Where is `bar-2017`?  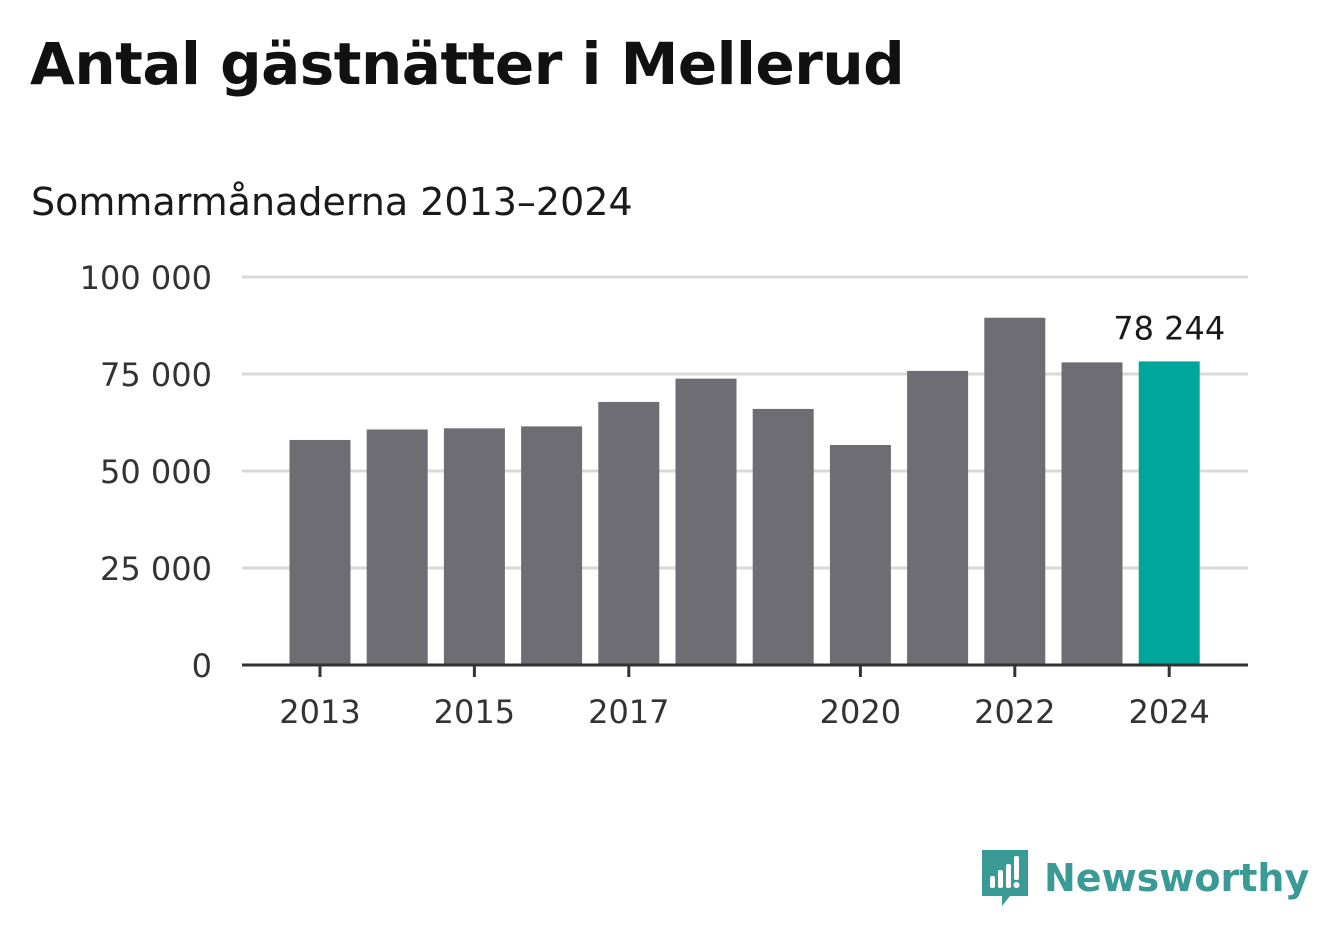
bar-2017 is located at coordinates (629, 533).